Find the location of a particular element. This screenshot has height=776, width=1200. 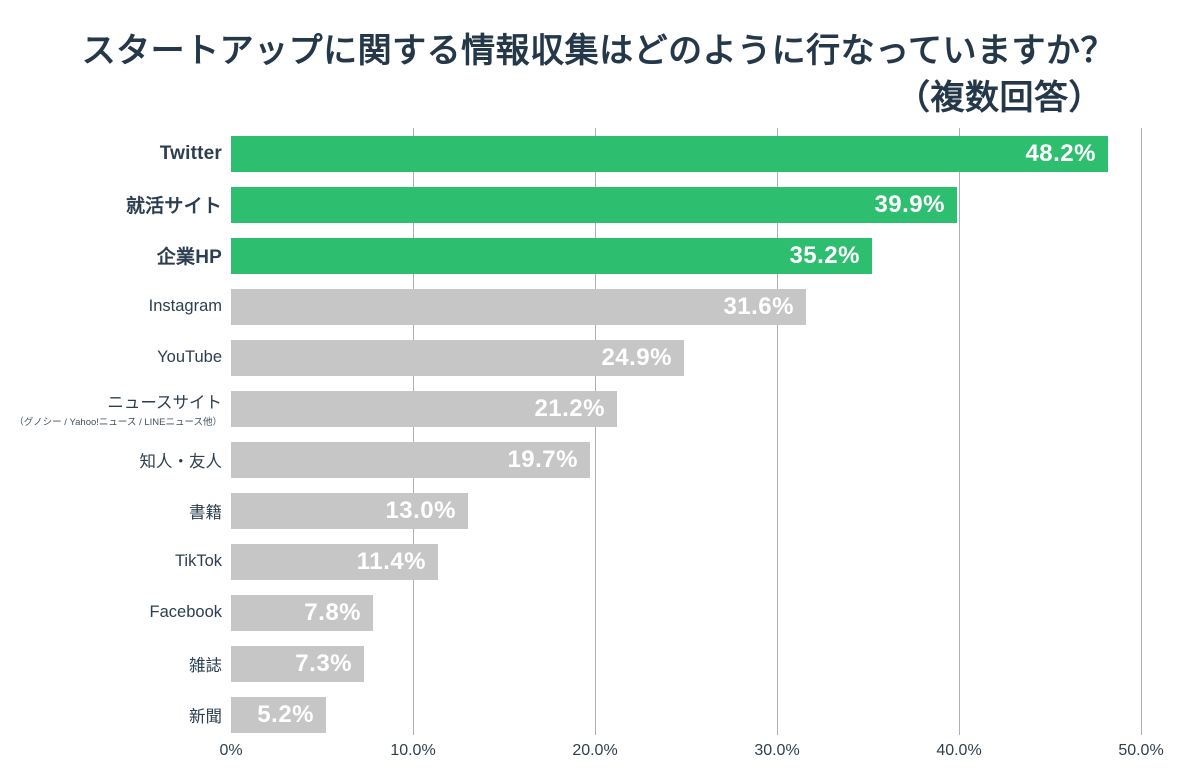

category-label-知人・友人: 知人・友人 is located at coordinates (111, 459).